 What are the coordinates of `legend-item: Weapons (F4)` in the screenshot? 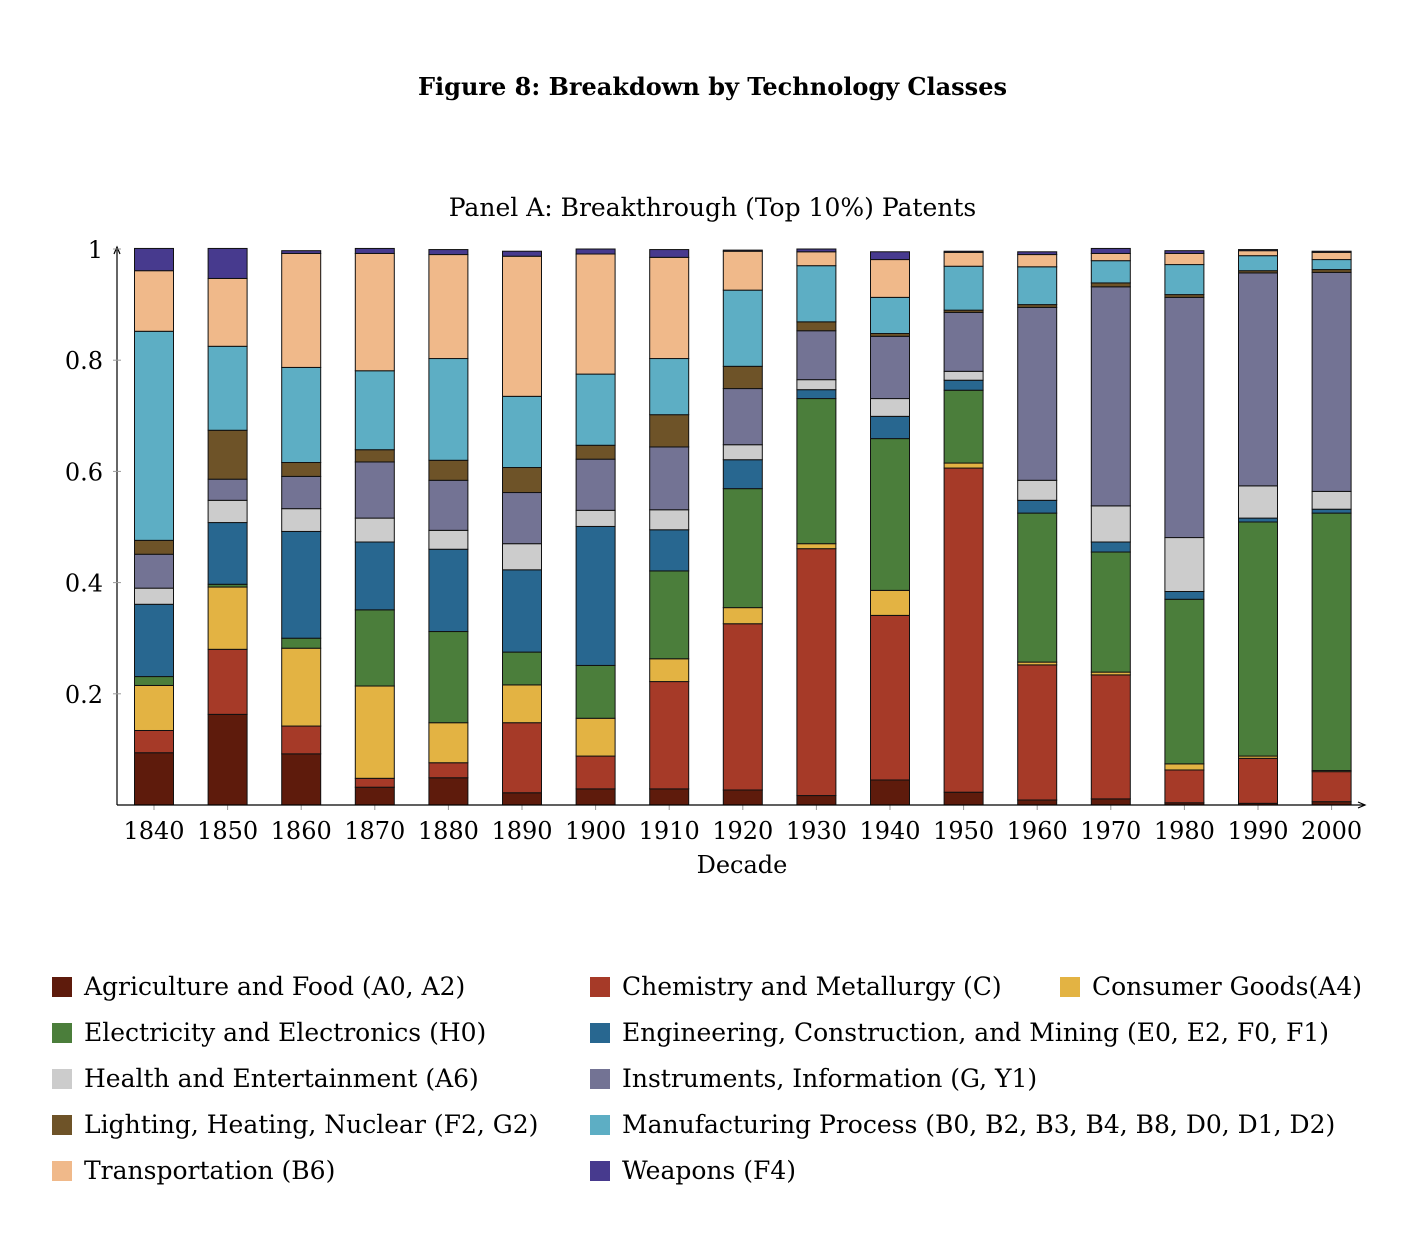 It's located at (693, 1170).